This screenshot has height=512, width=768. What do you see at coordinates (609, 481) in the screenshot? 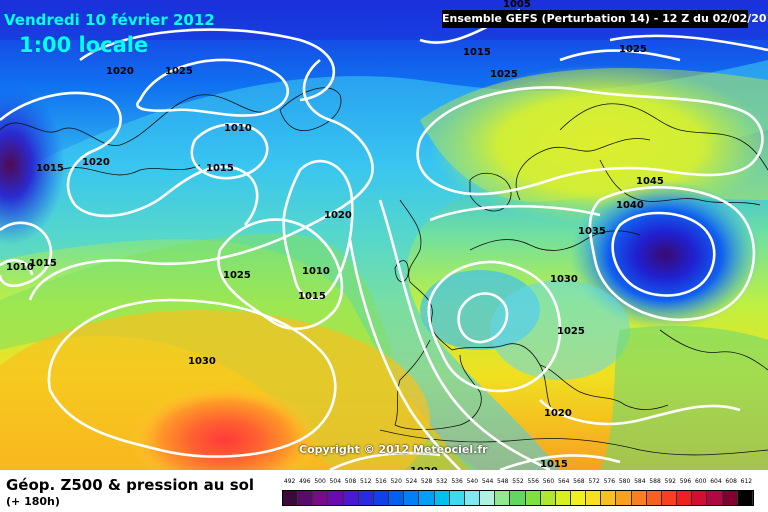
I see `legend-tick-label: 576` at bounding box center [609, 481].